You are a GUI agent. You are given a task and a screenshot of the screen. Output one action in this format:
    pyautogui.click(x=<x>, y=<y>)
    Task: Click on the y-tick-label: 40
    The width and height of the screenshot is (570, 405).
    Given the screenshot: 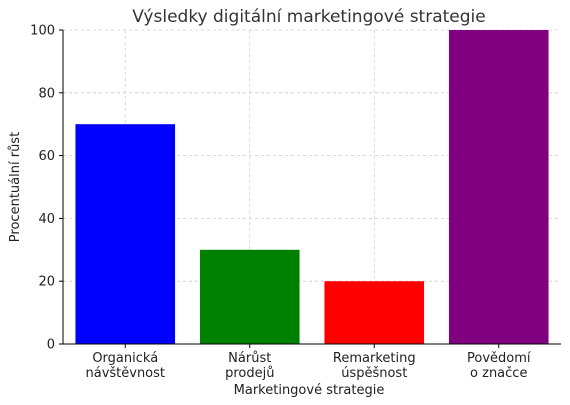 What is the action you would take?
    pyautogui.click(x=46, y=219)
    